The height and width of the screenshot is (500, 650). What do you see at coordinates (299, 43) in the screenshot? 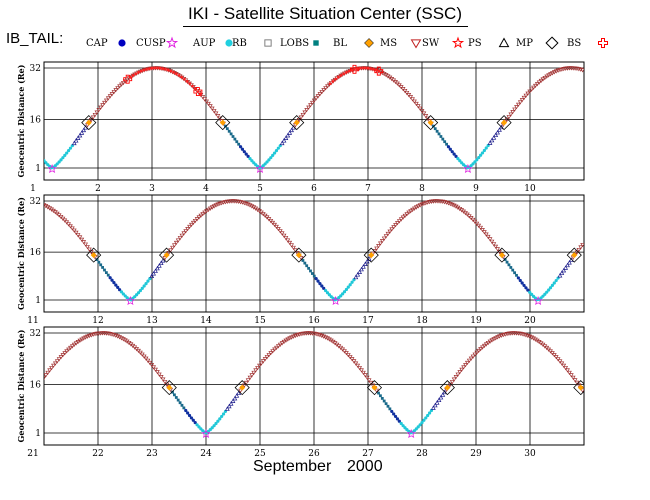
I see `legend-item-lobs: LOBS` at bounding box center [299, 43].